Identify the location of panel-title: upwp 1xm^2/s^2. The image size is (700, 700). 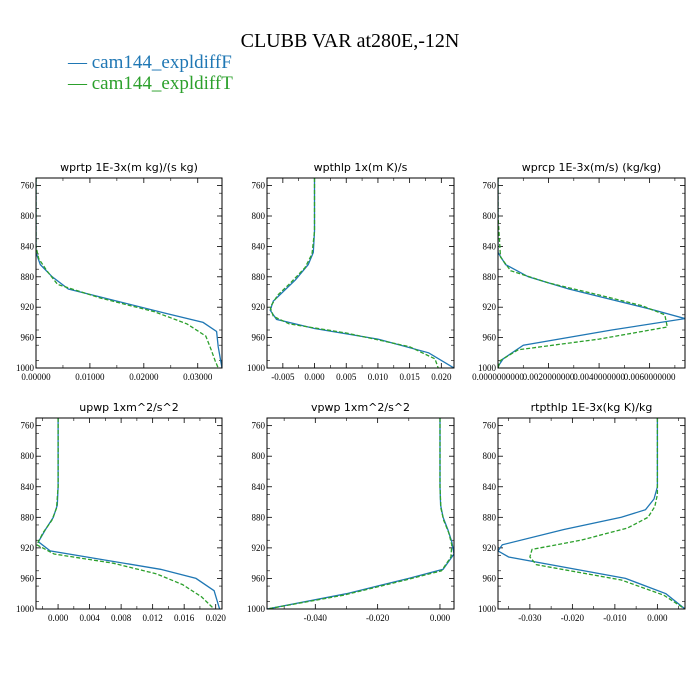
(129, 407).